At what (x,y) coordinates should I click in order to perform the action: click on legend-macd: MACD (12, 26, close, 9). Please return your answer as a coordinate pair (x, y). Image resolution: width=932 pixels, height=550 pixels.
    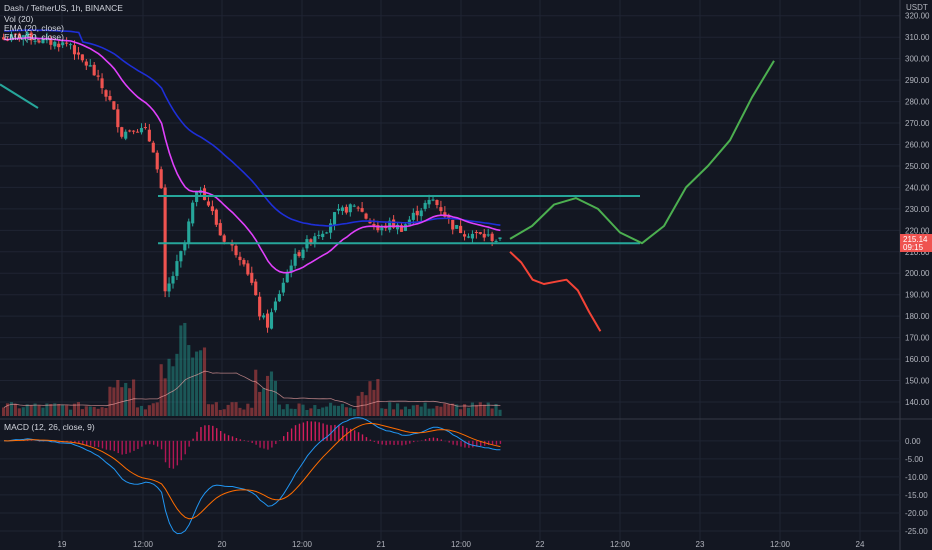
    Looking at the image, I should click on (49, 427).